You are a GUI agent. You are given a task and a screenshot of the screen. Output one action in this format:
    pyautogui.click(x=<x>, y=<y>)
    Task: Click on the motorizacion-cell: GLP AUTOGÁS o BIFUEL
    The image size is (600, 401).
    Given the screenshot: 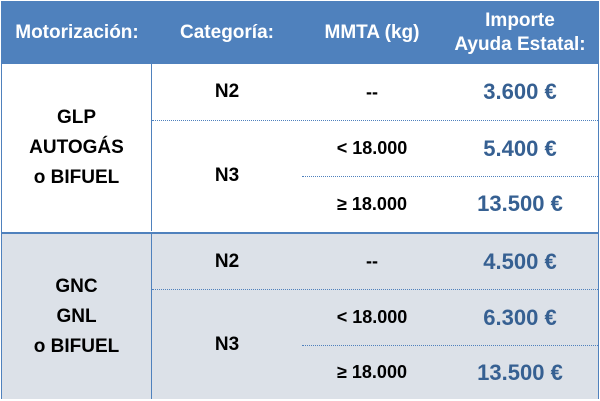 What is the action you would take?
    pyautogui.click(x=77, y=147)
    